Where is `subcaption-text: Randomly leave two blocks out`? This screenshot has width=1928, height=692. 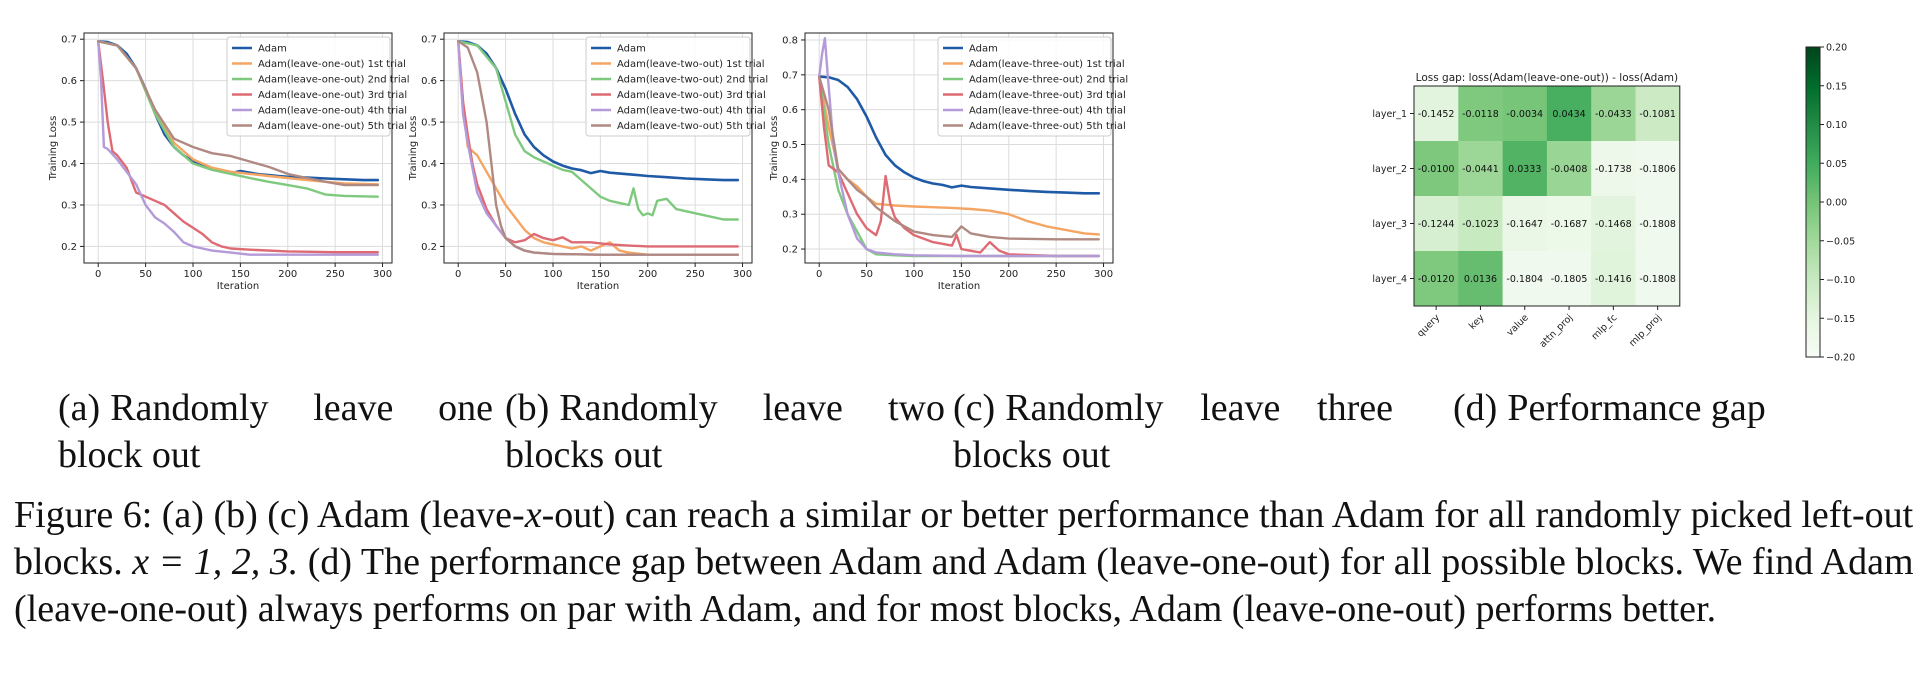 subcaption-text: Randomly leave two blocks out is located at coordinates (725, 431).